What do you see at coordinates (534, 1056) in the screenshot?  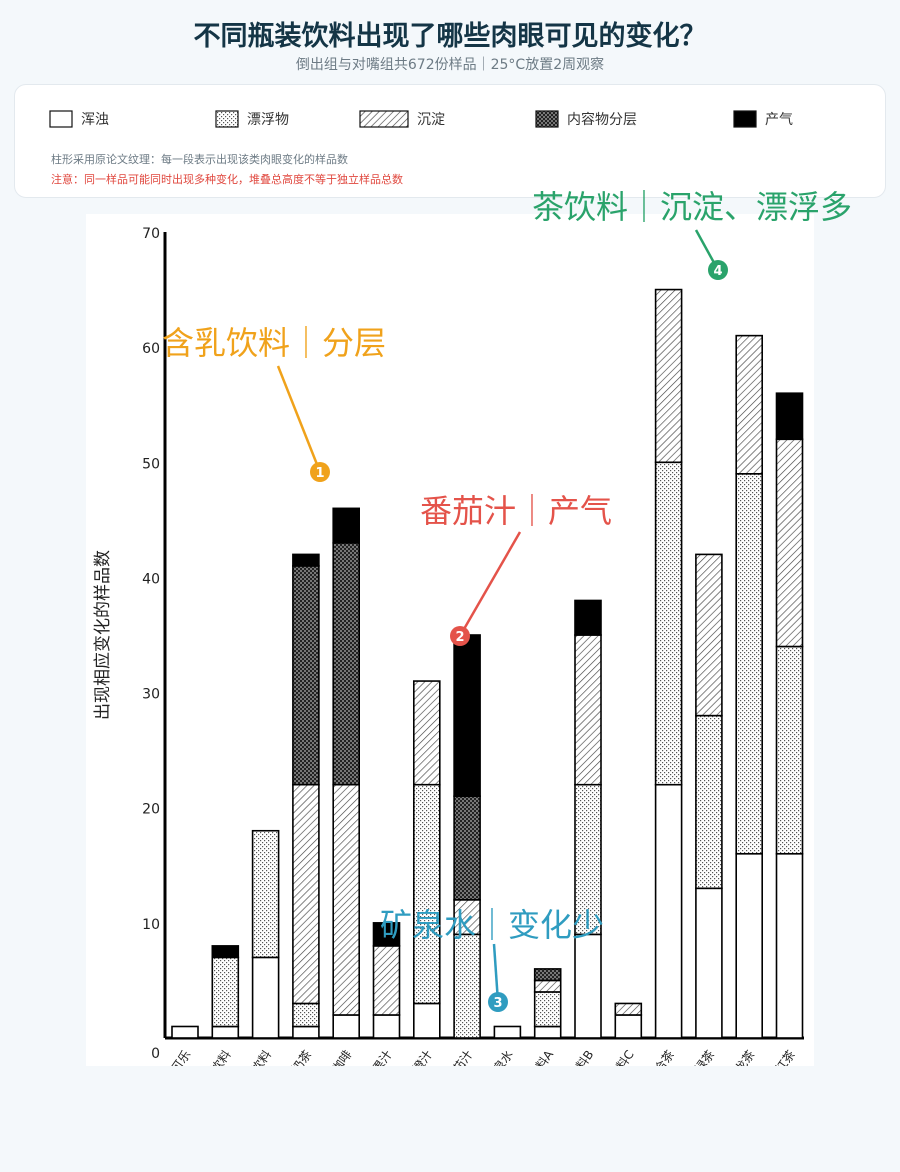 I see `x-tick-label: 运动饮料A` at bounding box center [534, 1056].